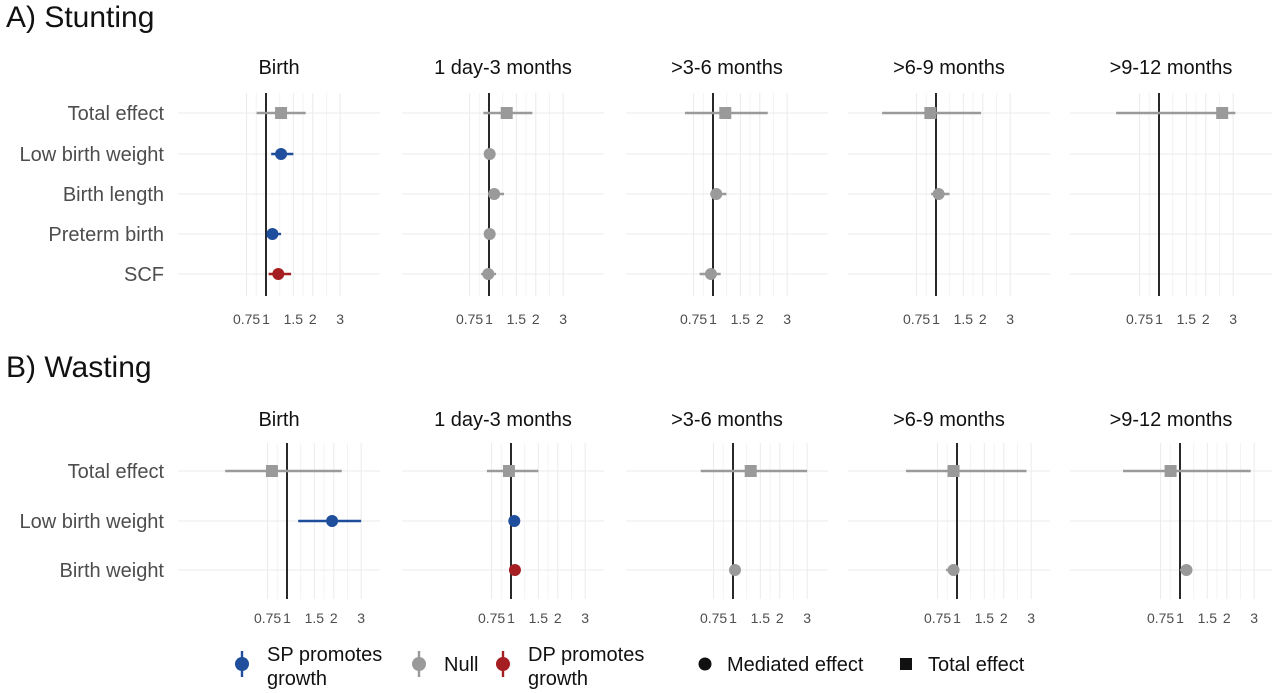 The width and height of the screenshot is (1280, 693). What do you see at coordinates (112, 571) in the screenshot?
I see `row-label-birth-weight: Birth weight` at bounding box center [112, 571].